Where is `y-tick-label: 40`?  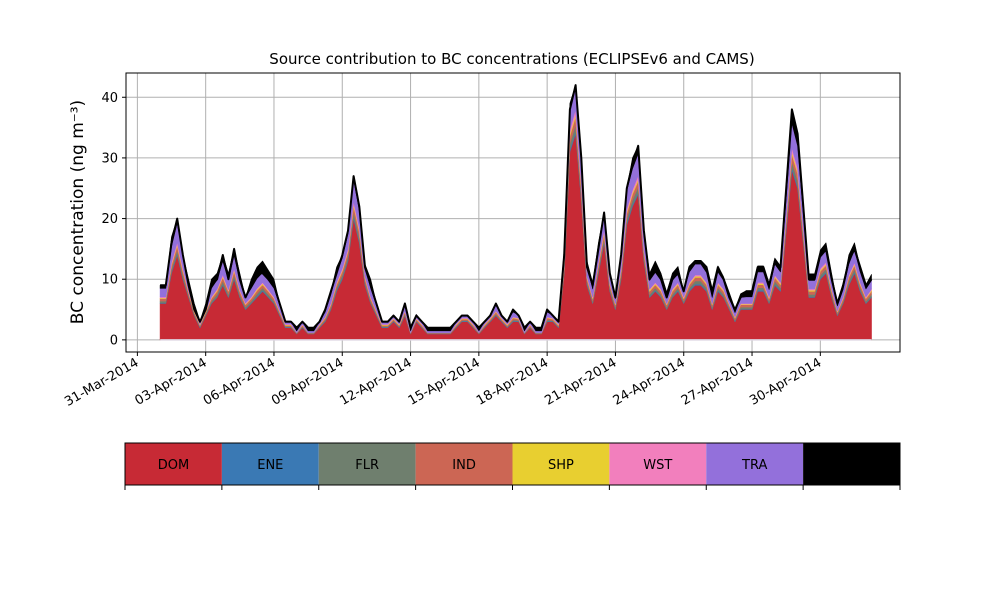
y-tick-label: 40 is located at coordinates (109, 98).